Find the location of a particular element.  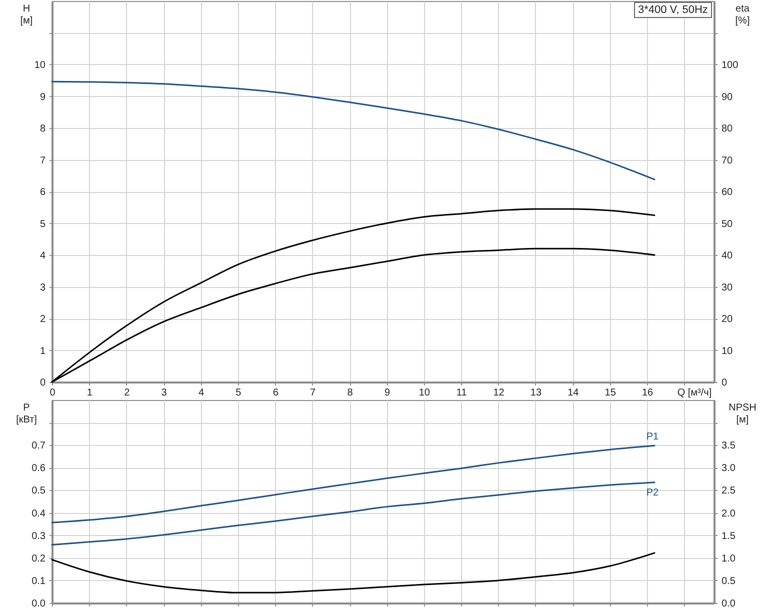

x-tick-label: 3 is located at coordinates (163, 392).